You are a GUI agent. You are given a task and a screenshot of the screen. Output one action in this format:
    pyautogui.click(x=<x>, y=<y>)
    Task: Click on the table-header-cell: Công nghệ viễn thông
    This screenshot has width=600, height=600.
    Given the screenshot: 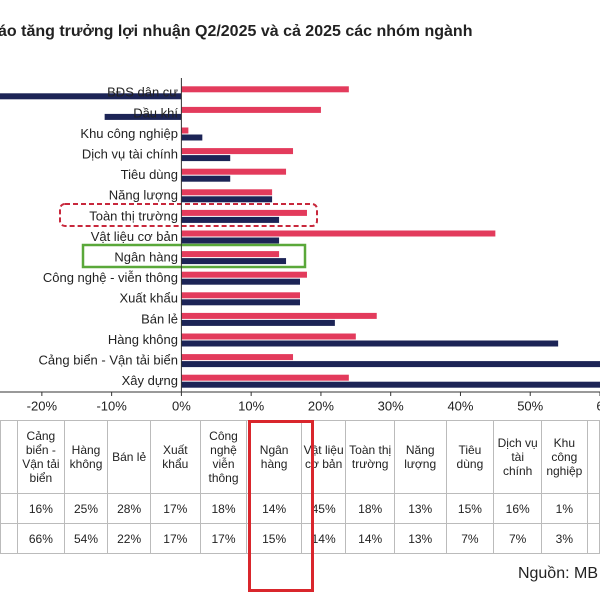 What is the action you would take?
    pyautogui.click(x=223, y=457)
    